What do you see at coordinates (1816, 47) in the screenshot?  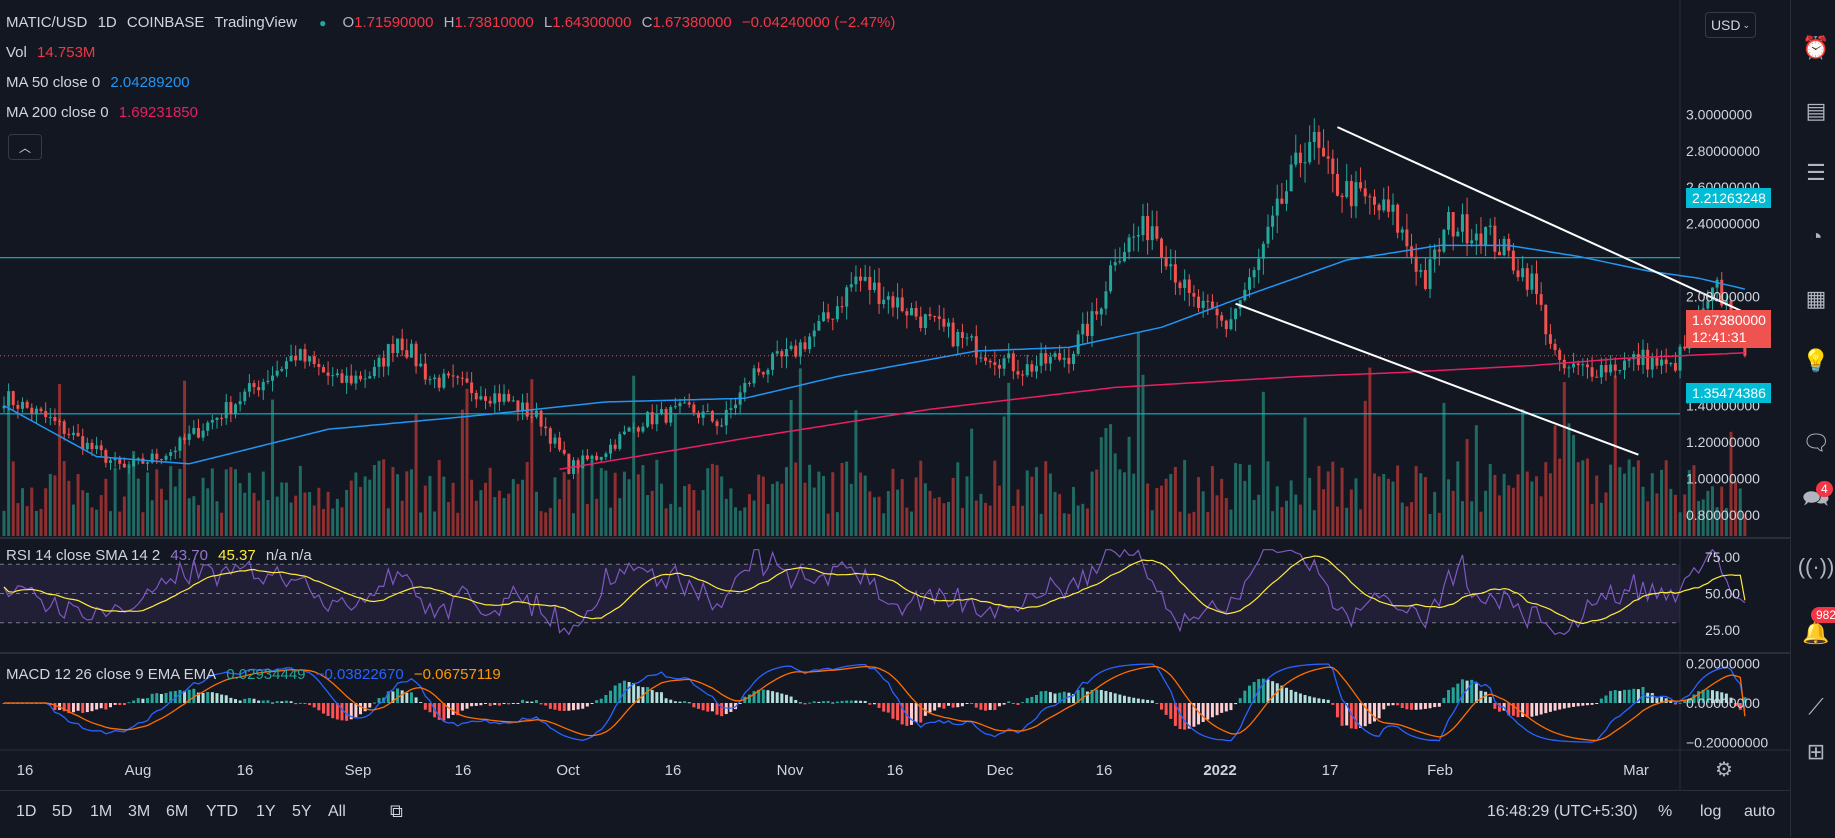 I see `alarm-clock-icon: ⏰` at bounding box center [1816, 47].